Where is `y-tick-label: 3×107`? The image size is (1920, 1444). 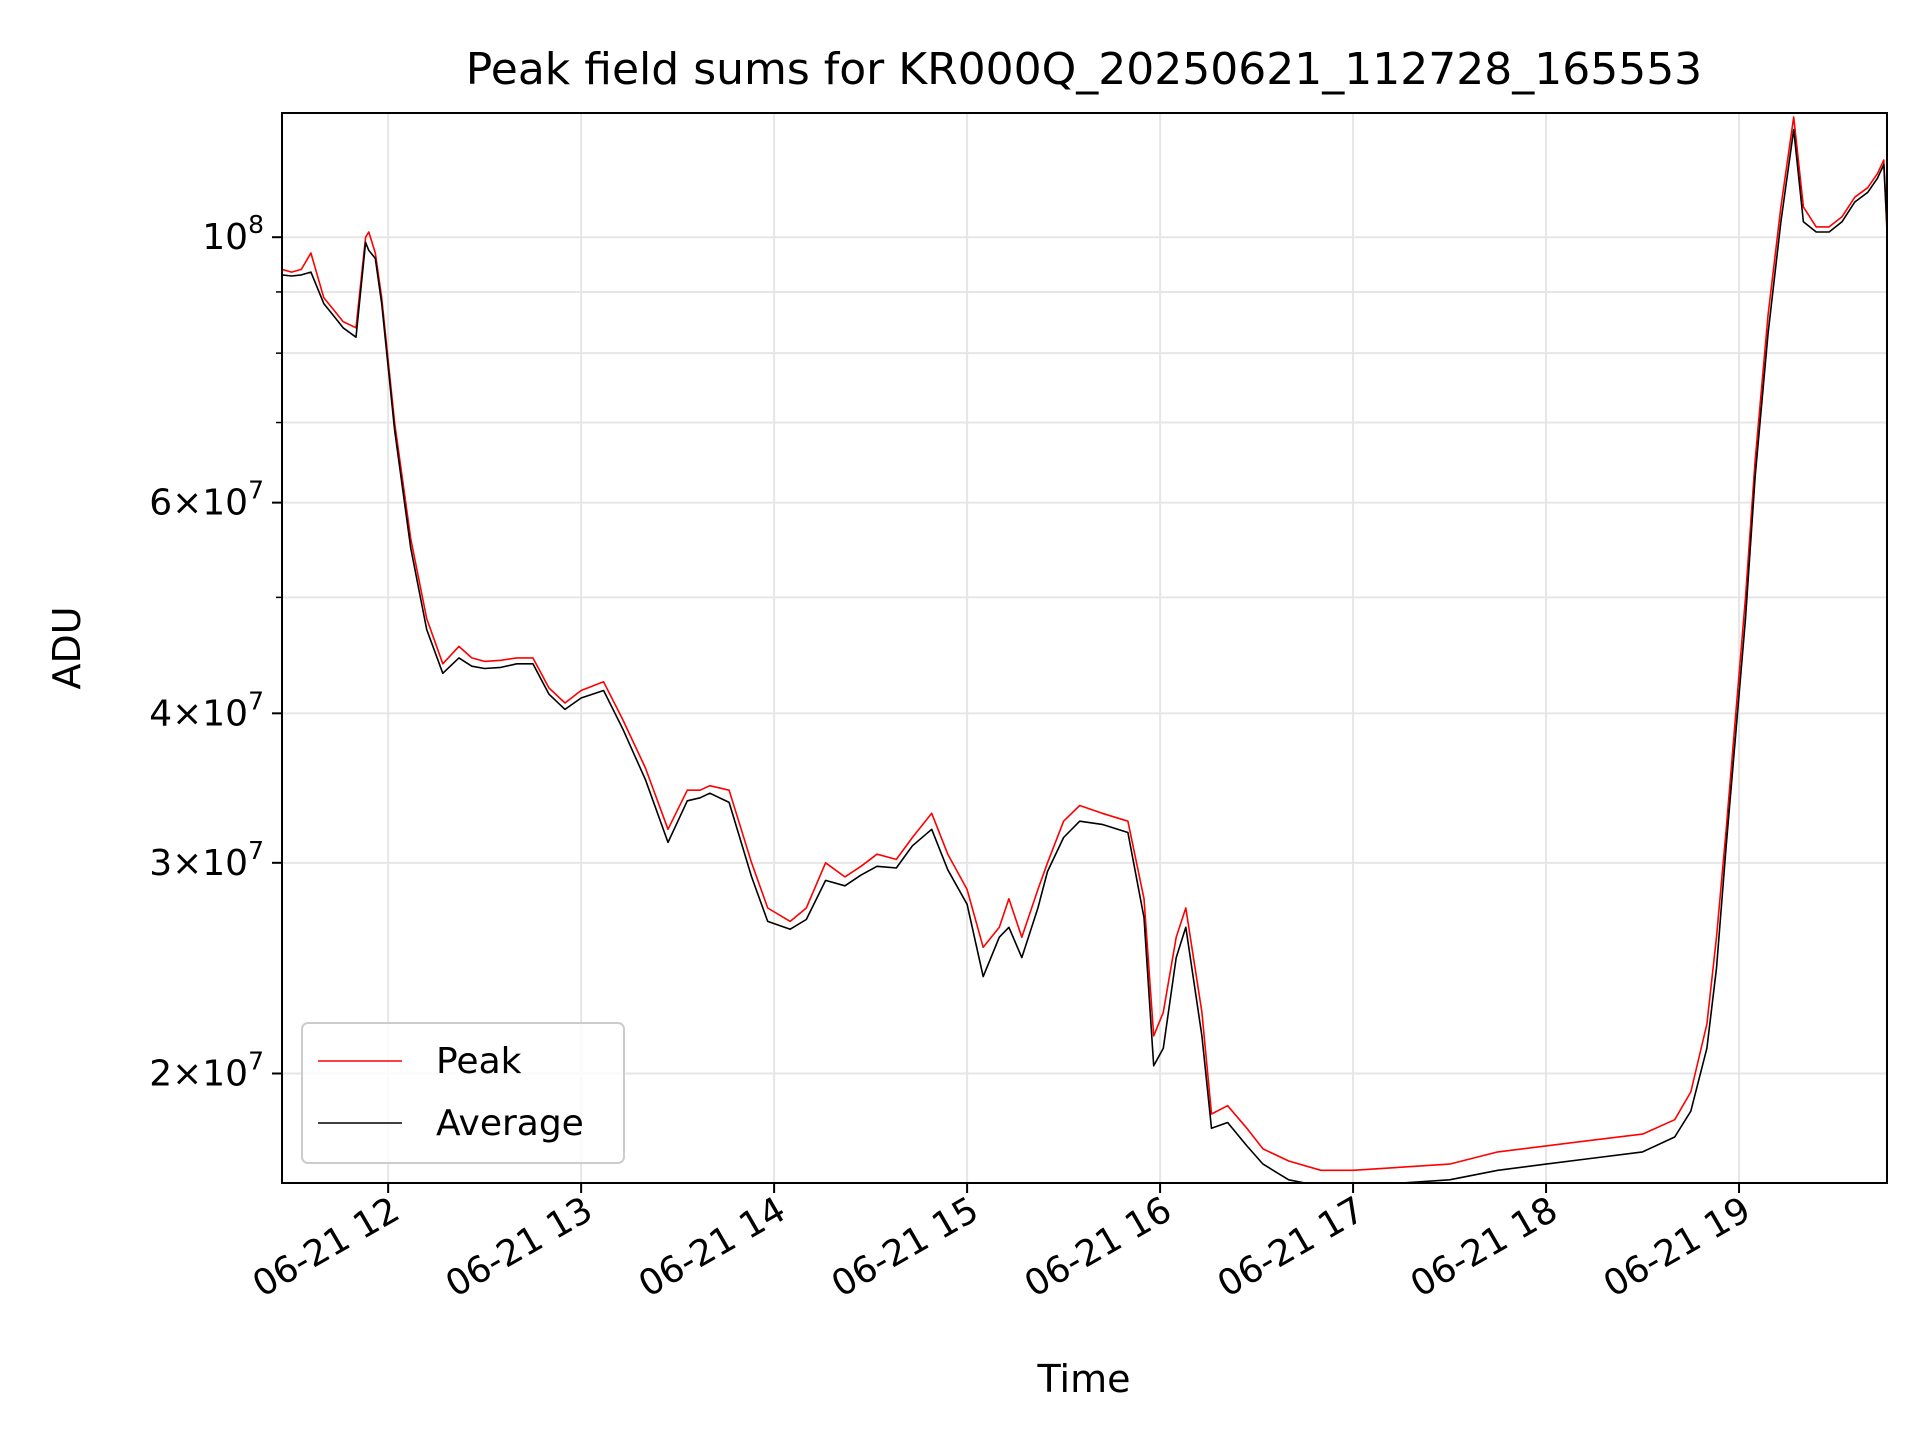
y-tick-label: 3×107 is located at coordinates (206, 860).